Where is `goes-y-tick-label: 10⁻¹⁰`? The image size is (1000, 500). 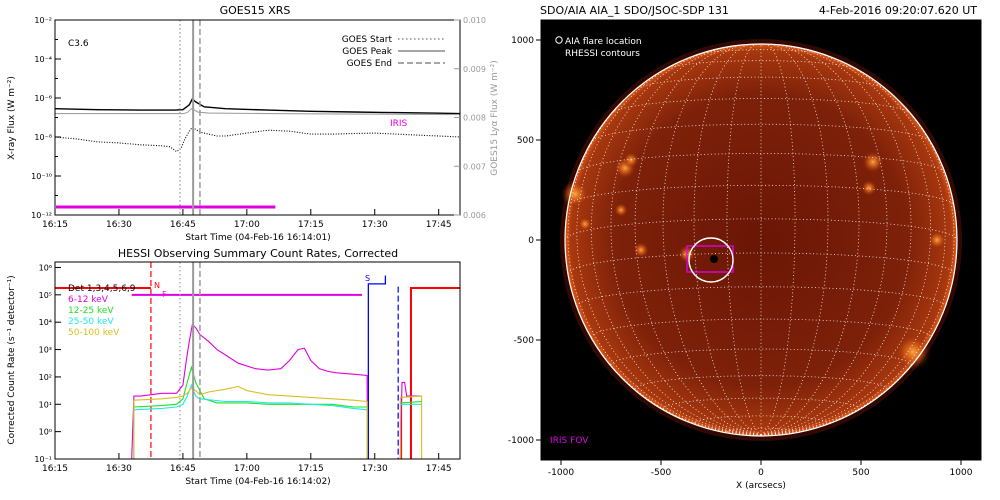 goes-y-tick-label: 10⁻¹⁰ is located at coordinates (41, 176).